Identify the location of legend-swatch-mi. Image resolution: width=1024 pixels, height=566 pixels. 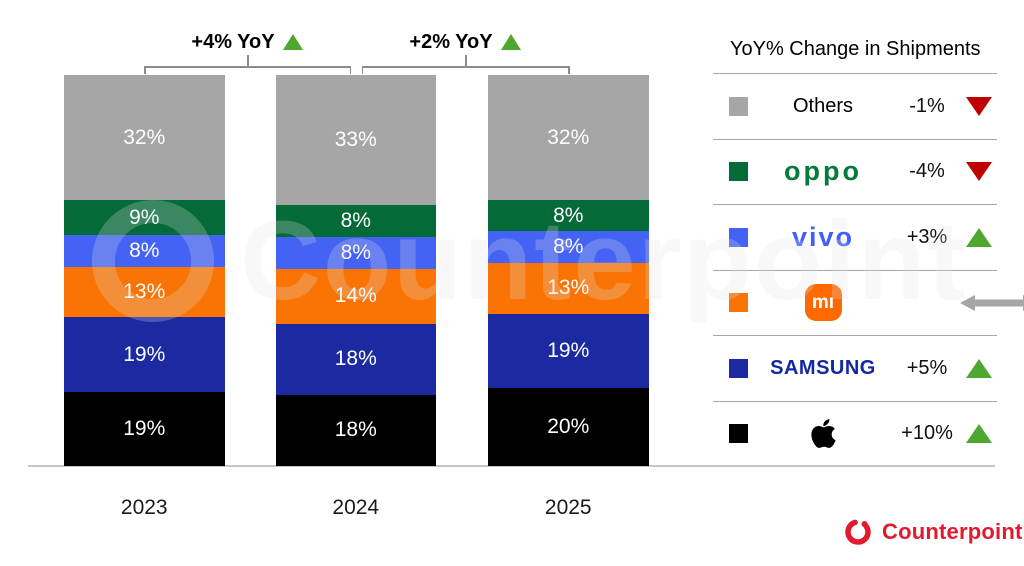
(738, 303).